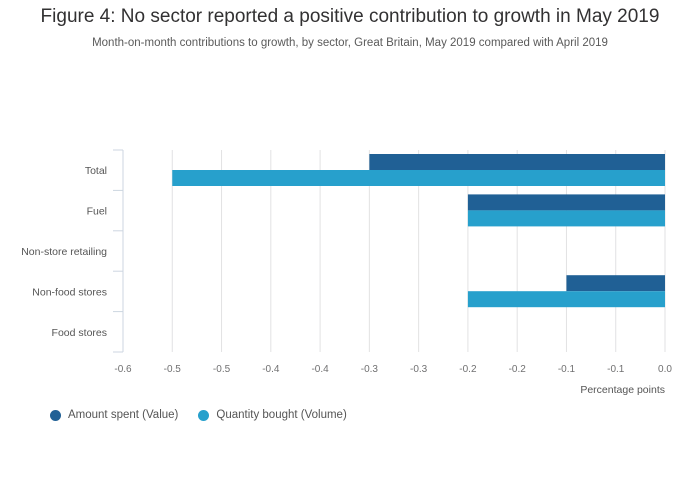  I want to click on legend-label-volume: Quantity bought (Volume), so click(281, 415).